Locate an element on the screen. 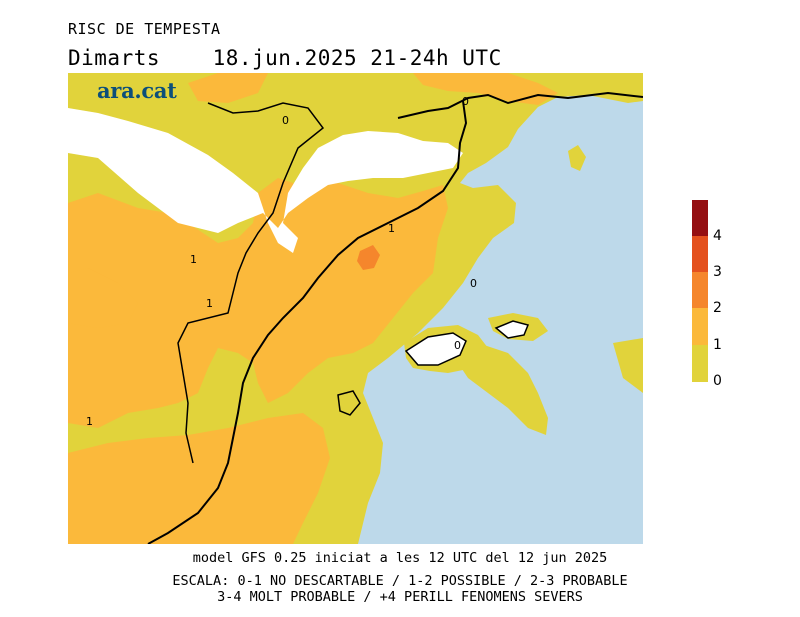  border-line is located at coordinates (251, 283).